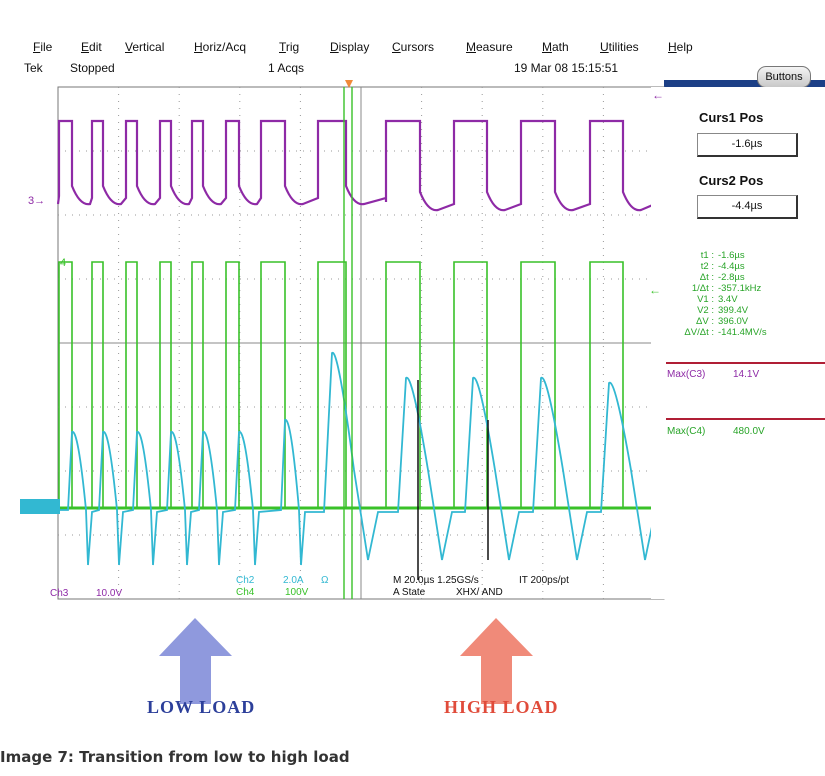 Image resolution: width=825 pixels, height=776 pixels. Describe the element at coordinates (346, 661) in the screenshot. I see `annotation-layer` at that location.